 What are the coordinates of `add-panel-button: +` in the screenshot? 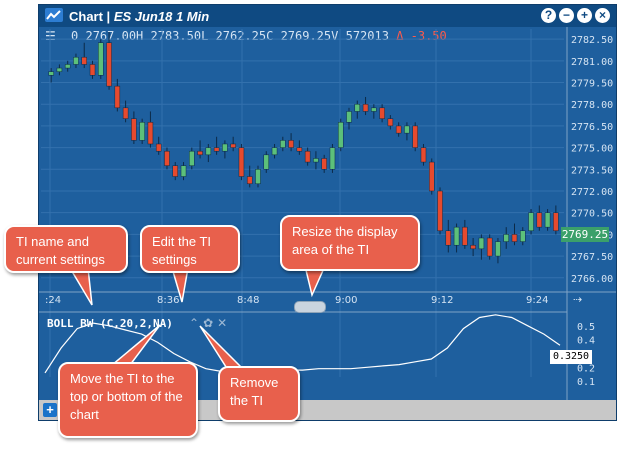 It's located at (50, 410).